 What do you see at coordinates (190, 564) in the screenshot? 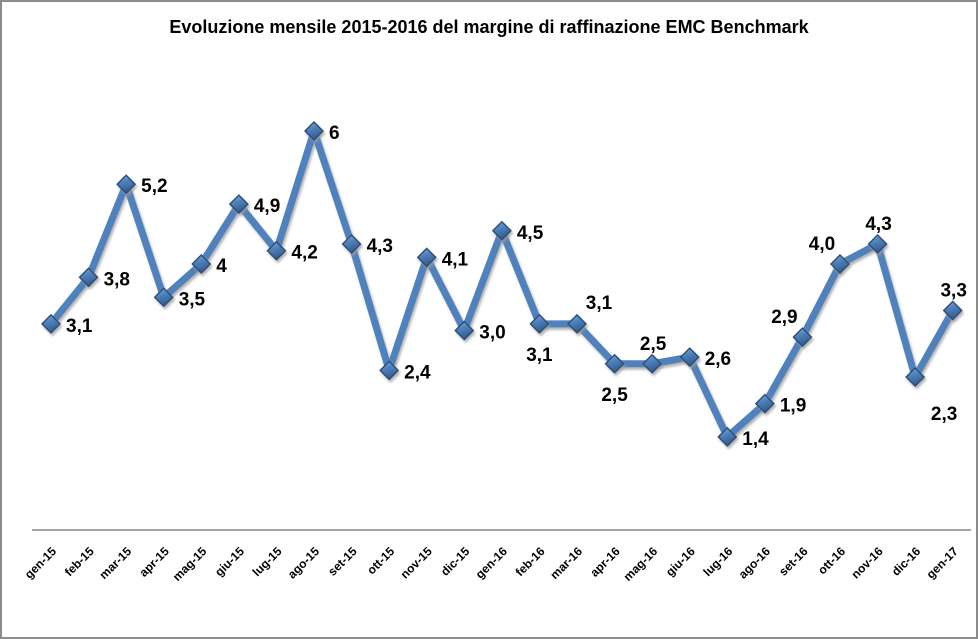
I see `x-axis-tick-label-mag-15: mag-15` at bounding box center [190, 564].